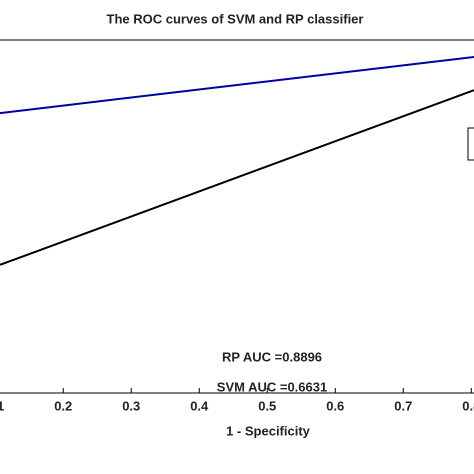 The width and height of the screenshot is (474, 474). What do you see at coordinates (235, 18) in the screenshot?
I see `chart-title: The ROC curves of SVM and RP classifier` at bounding box center [235, 18].